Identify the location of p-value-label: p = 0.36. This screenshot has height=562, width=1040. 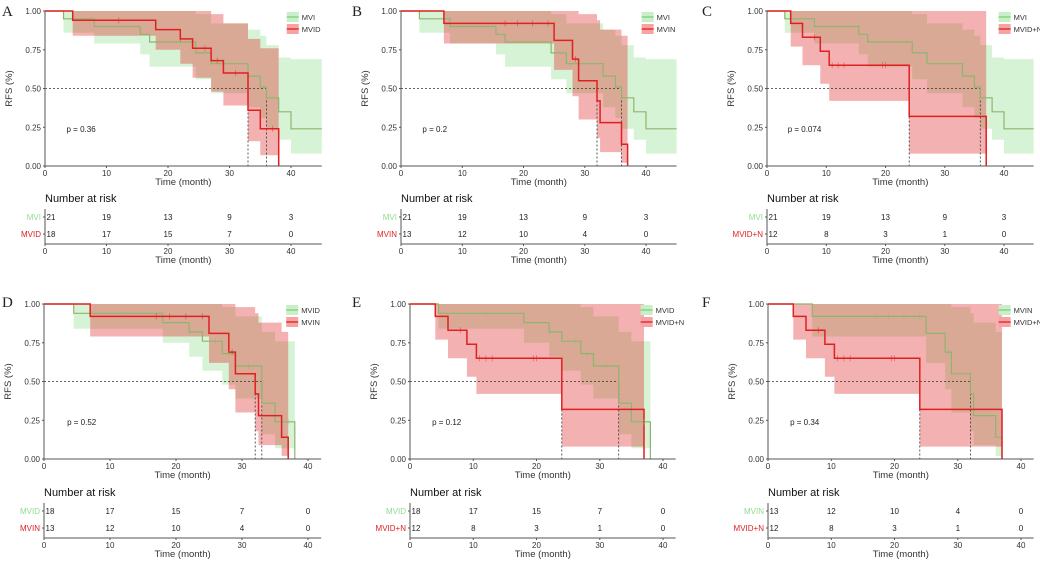
(82, 129).